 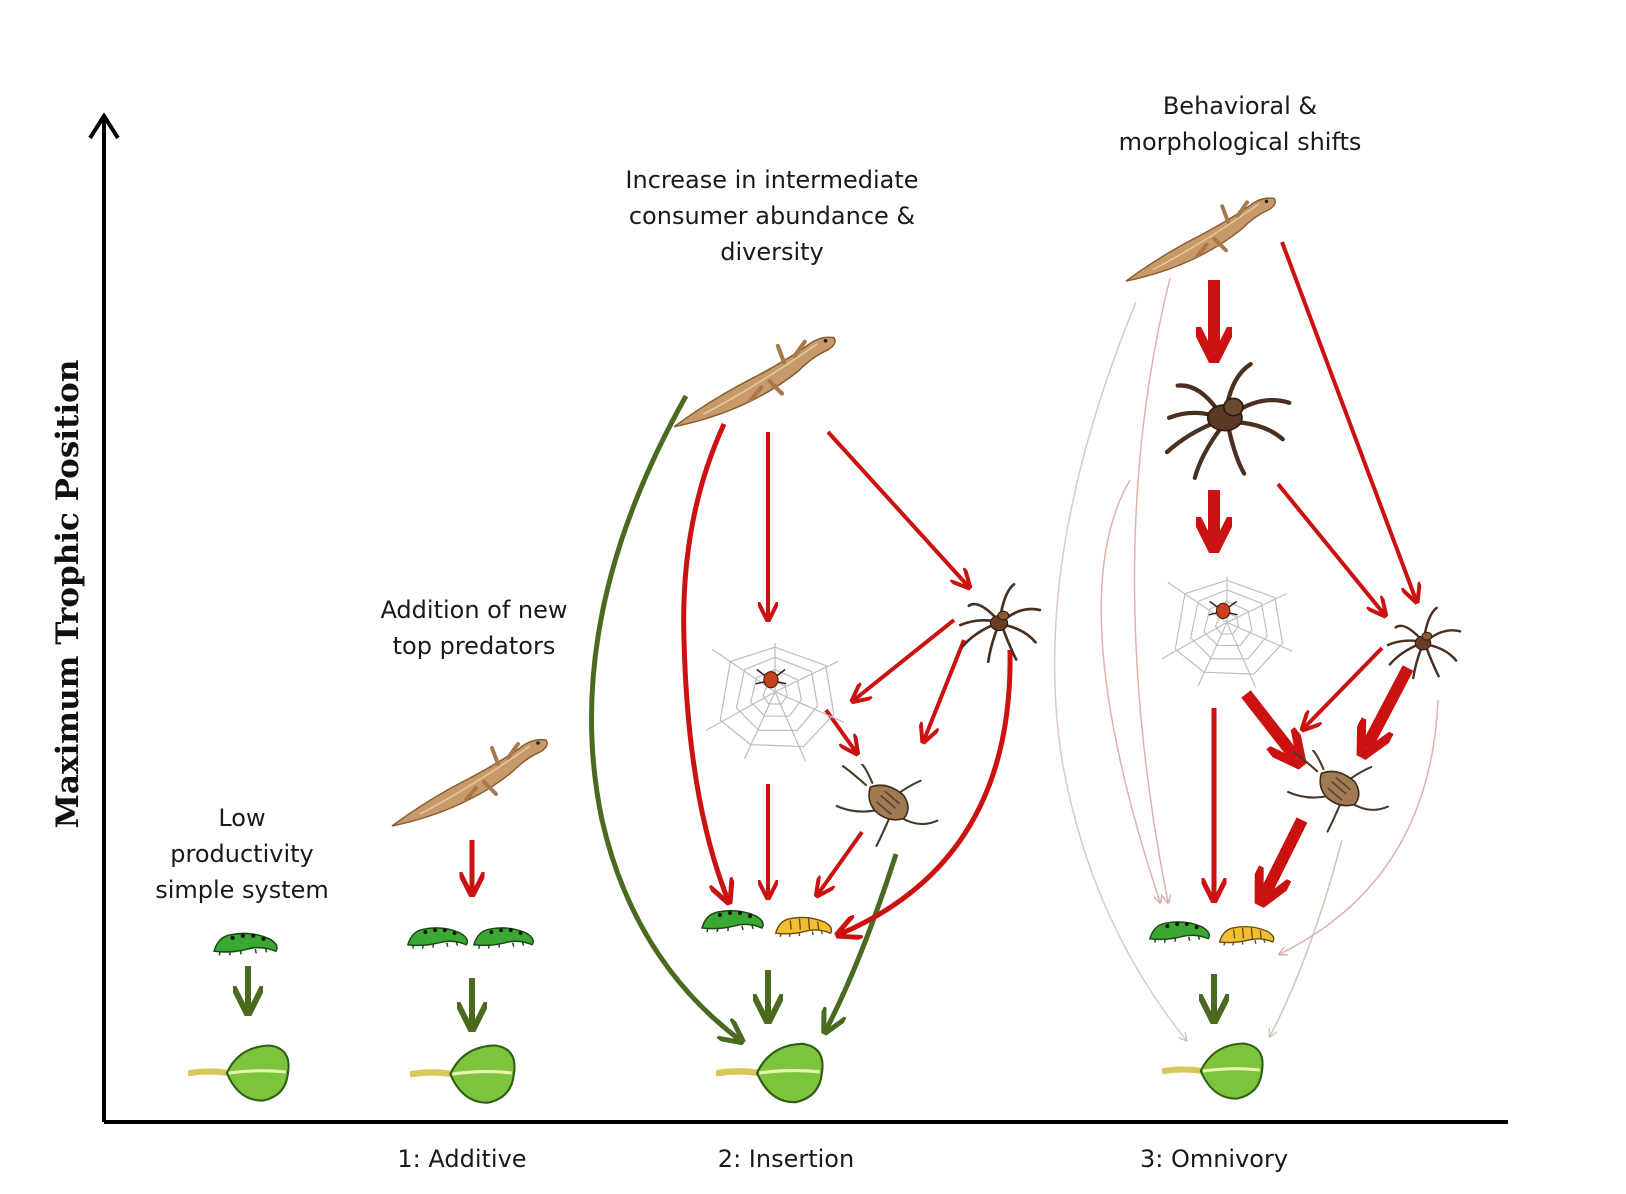 What do you see at coordinates (1214, 1159) in the screenshot?
I see `x-label-omnivory: 3: Omnivory` at bounding box center [1214, 1159].